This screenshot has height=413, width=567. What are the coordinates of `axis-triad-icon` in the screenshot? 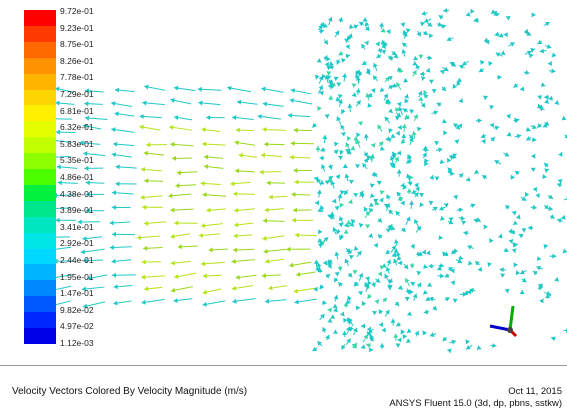 It's located at (505, 320).